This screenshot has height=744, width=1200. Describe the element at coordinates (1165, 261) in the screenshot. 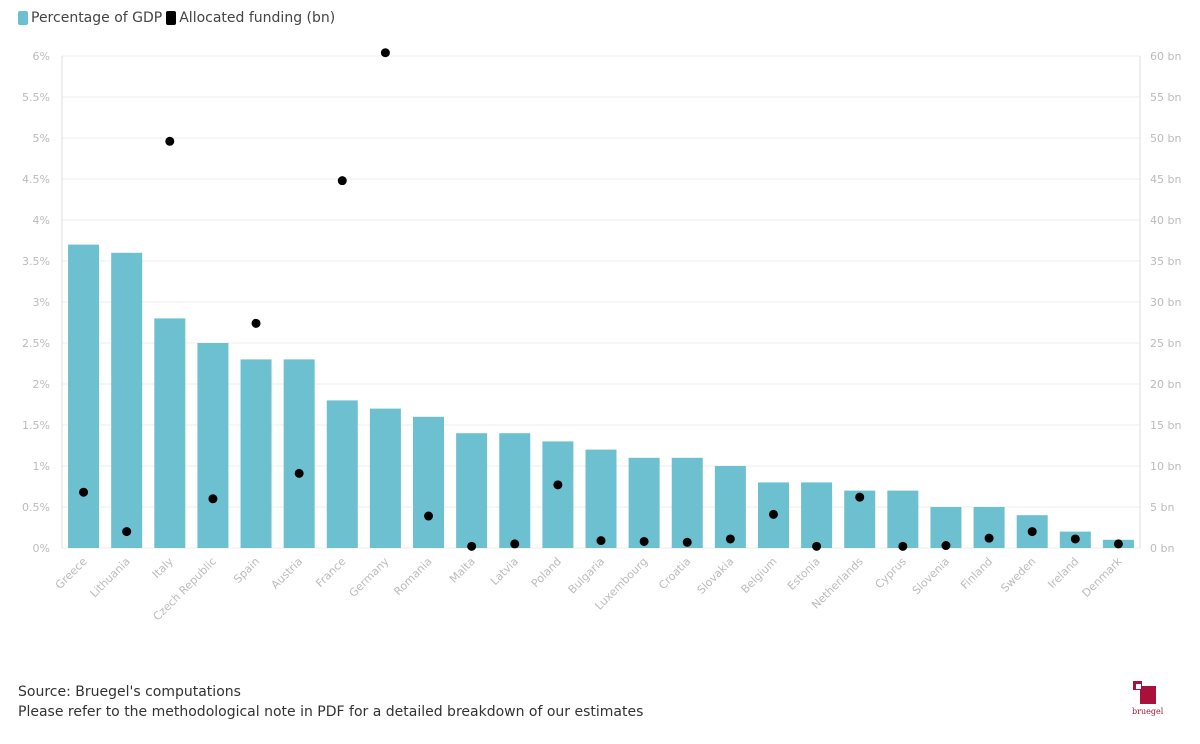

I see `y-right-tick-label: 35 bn` at that location.